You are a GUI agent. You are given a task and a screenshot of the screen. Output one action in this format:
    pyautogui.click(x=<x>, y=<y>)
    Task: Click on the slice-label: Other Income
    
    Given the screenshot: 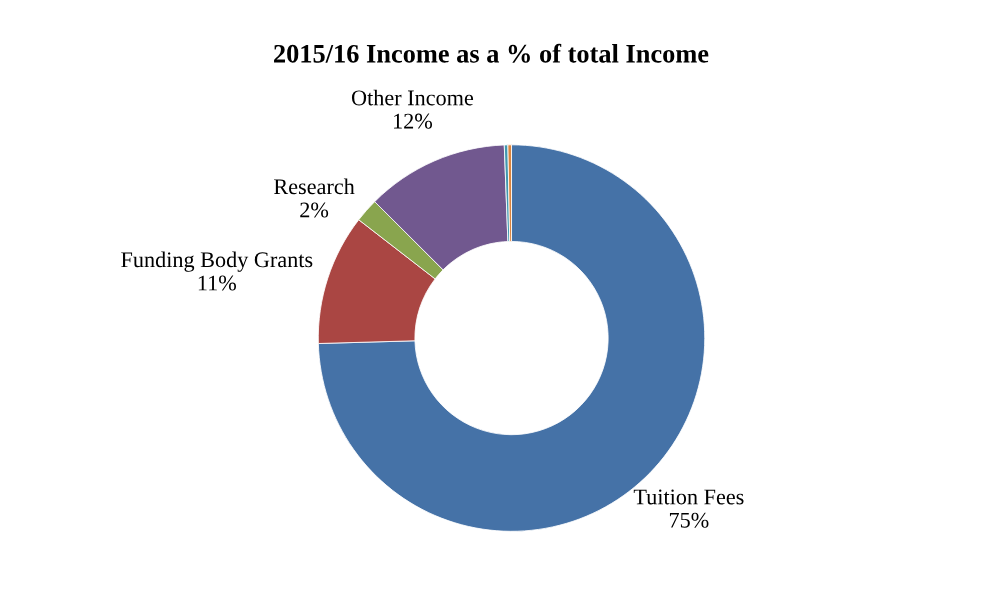 What is the action you would take?
    pyautogui.click(x=412, y=97)
    